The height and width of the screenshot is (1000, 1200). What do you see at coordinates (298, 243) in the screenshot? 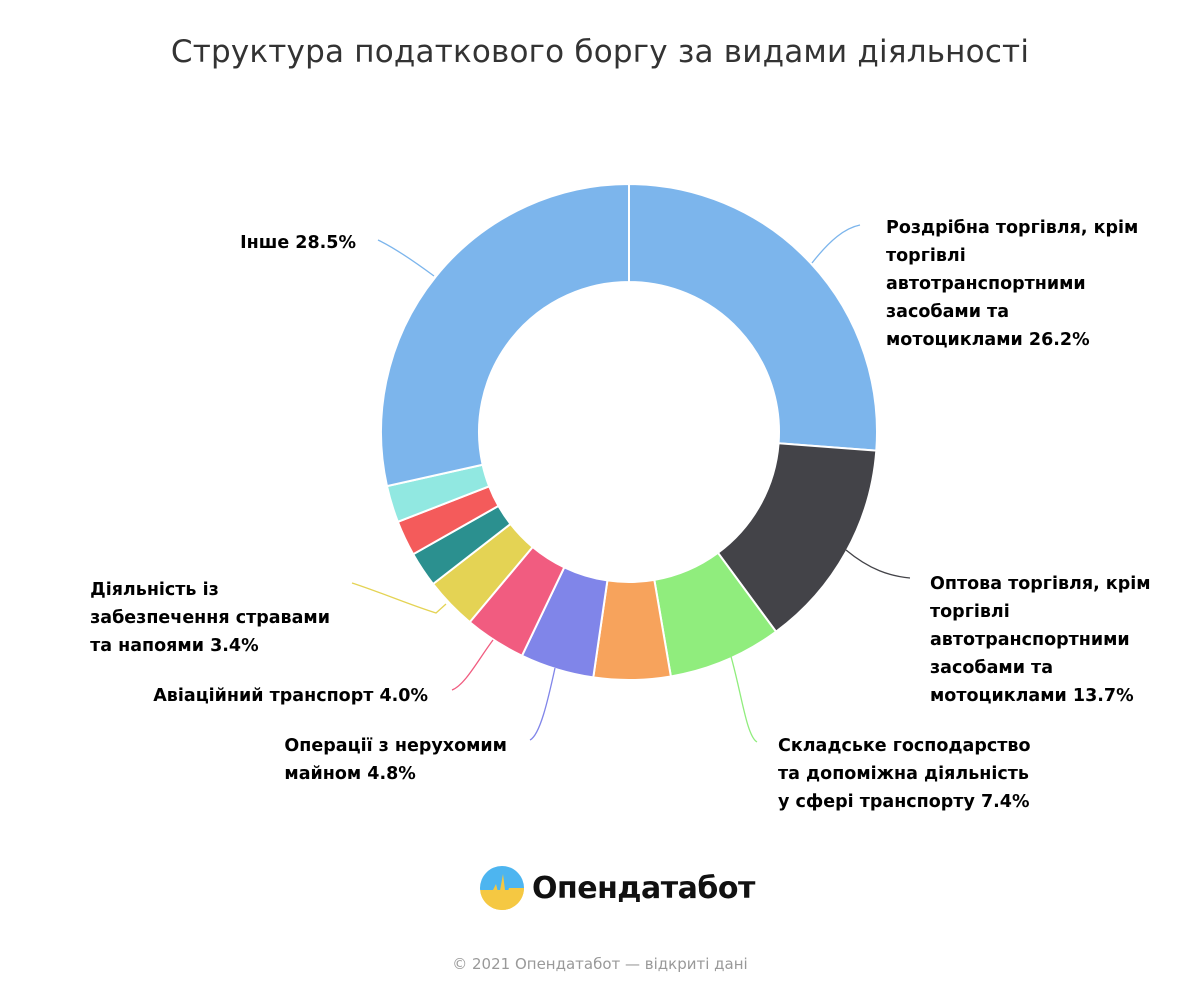
I see `slice-label: Інше 28.5%` at bounding box center [298, 243].